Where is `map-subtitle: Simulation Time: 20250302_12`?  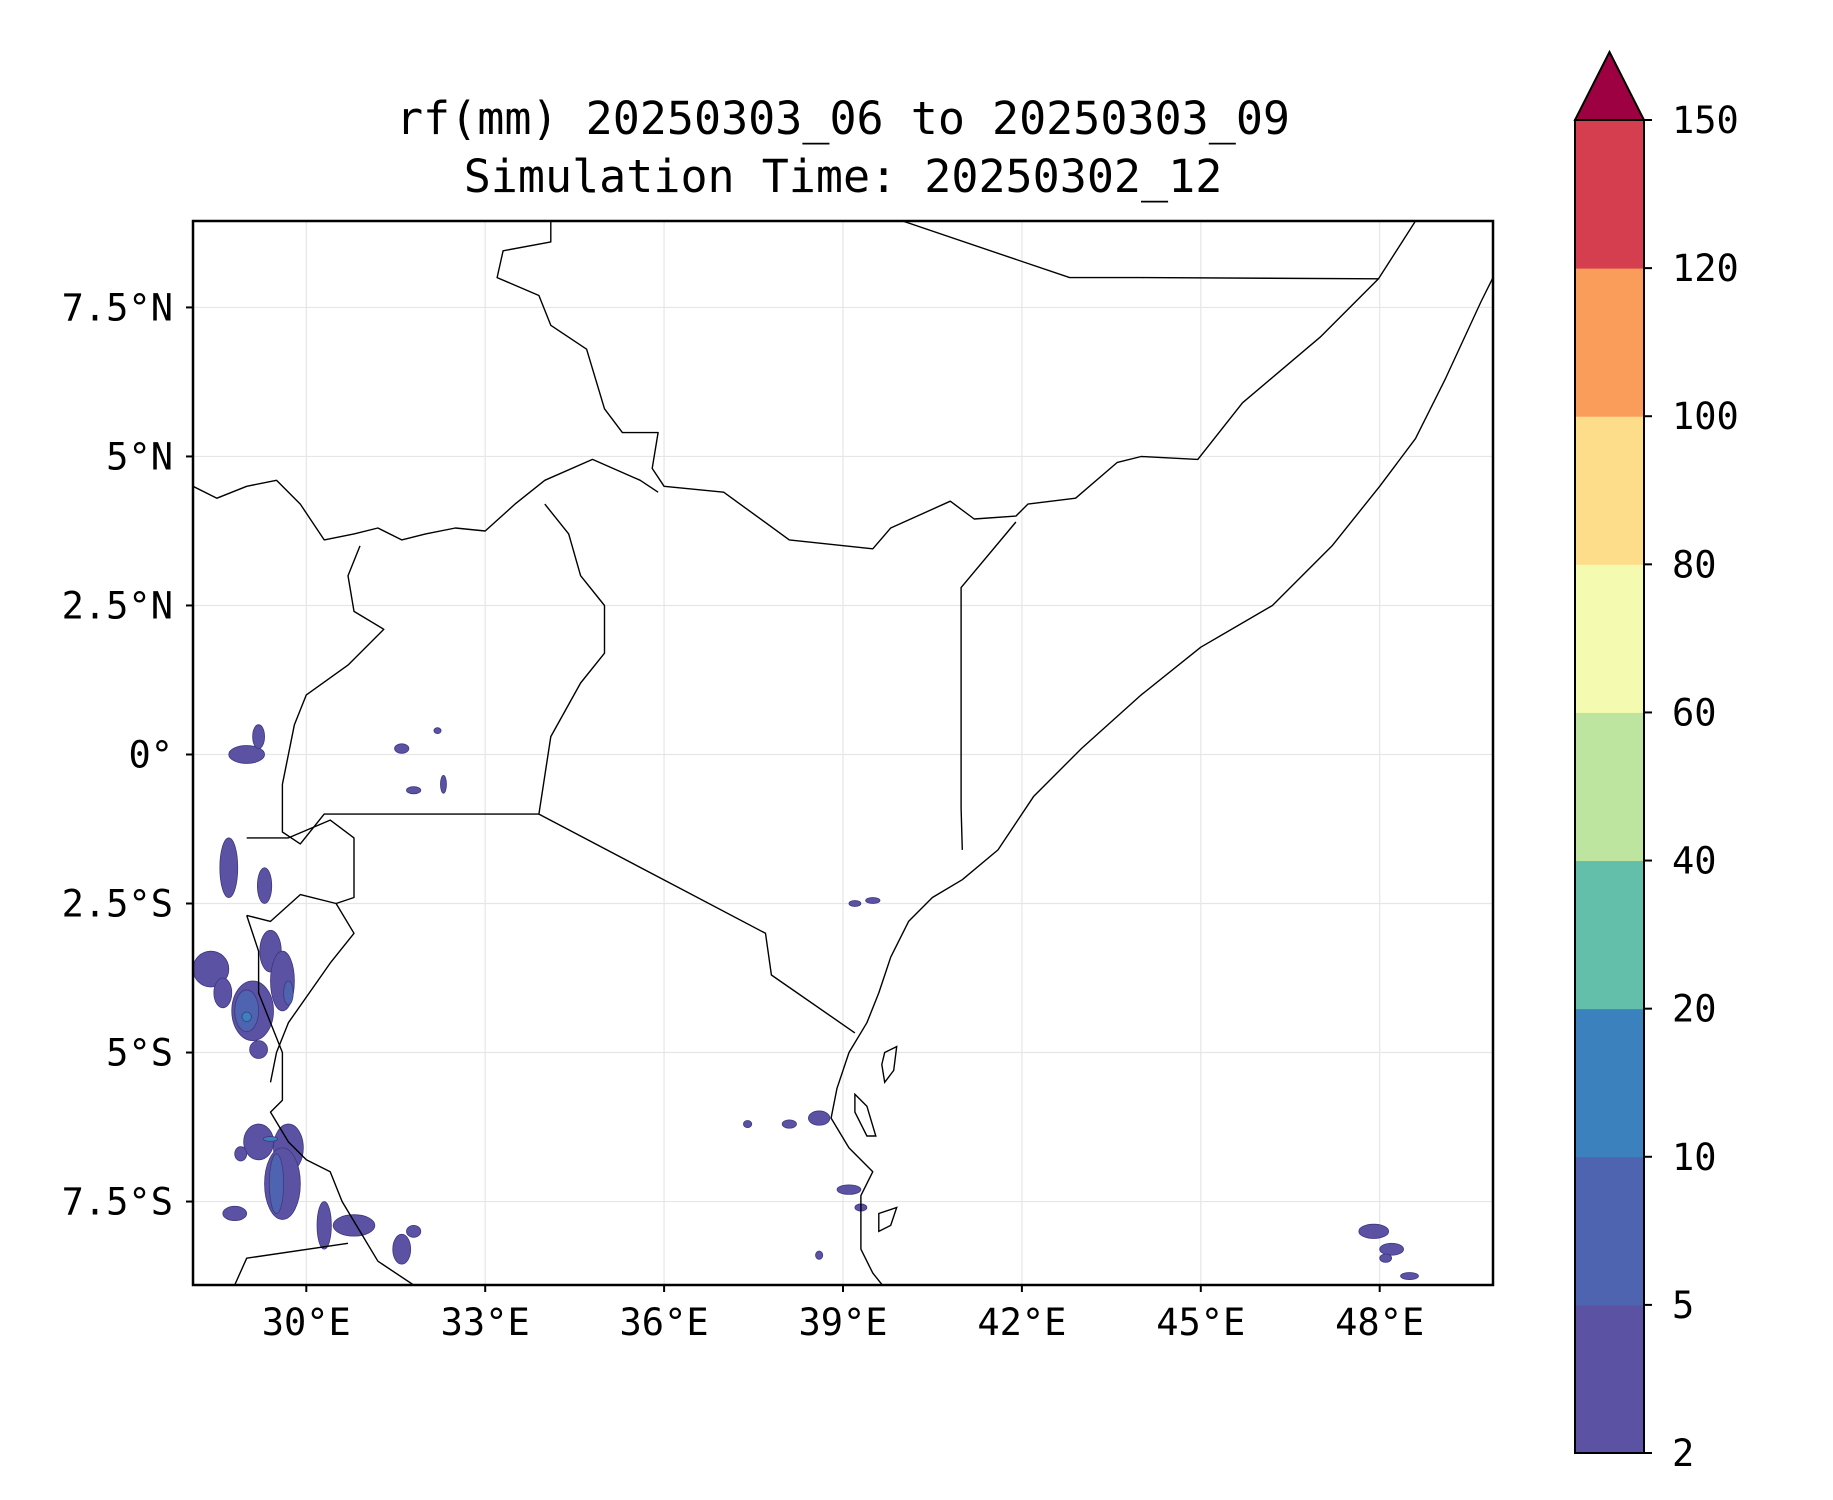 map-subtitle: Simulation Time: 20250302_12 is located at coordinates (843, 176).